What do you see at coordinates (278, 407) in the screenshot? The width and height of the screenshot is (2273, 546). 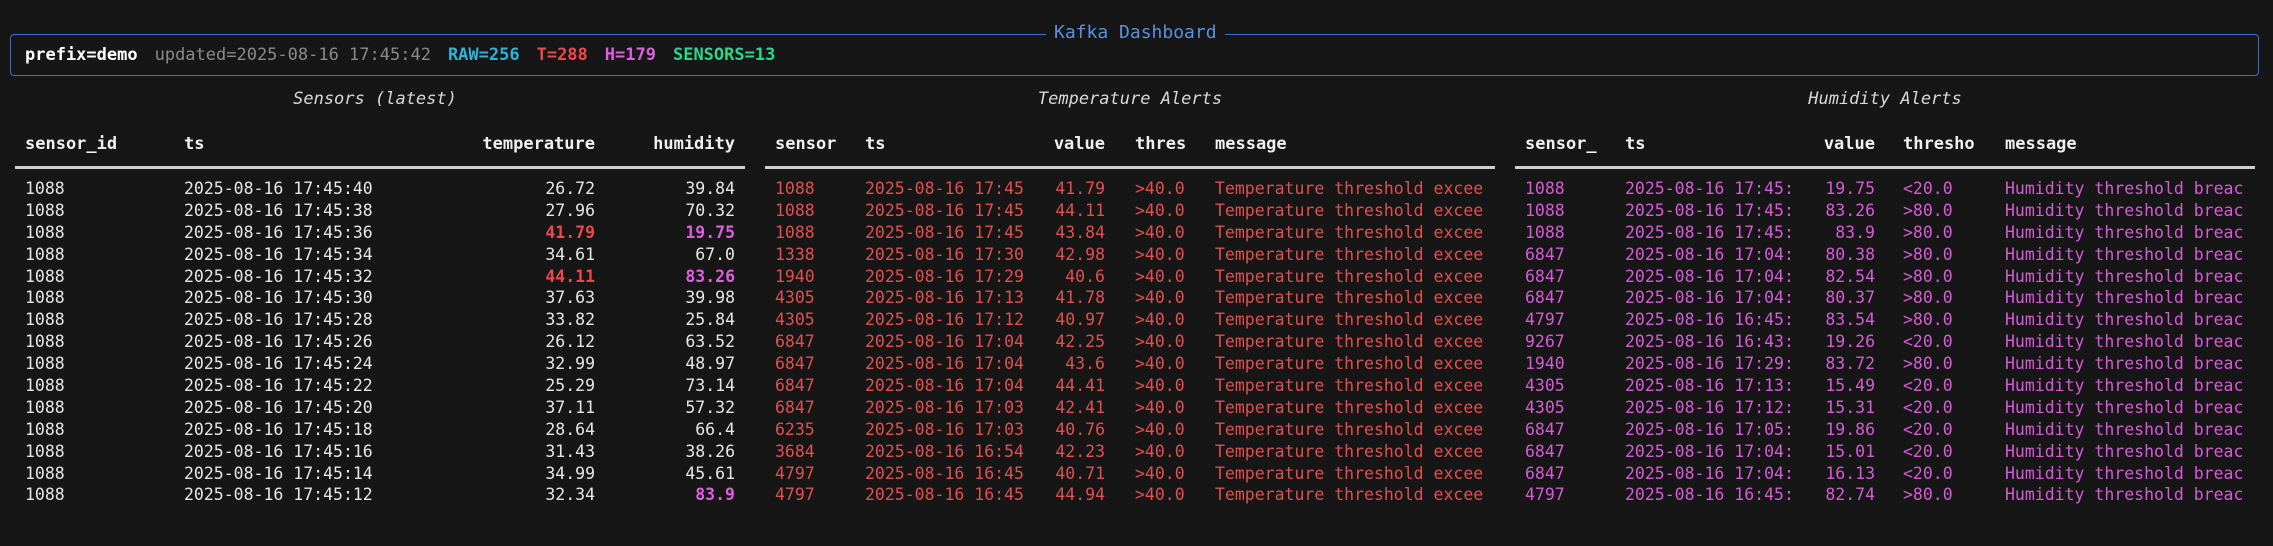 I see `timestamp-cell: 2025-08-16 17:45:20` at bounding box center [278, 407].